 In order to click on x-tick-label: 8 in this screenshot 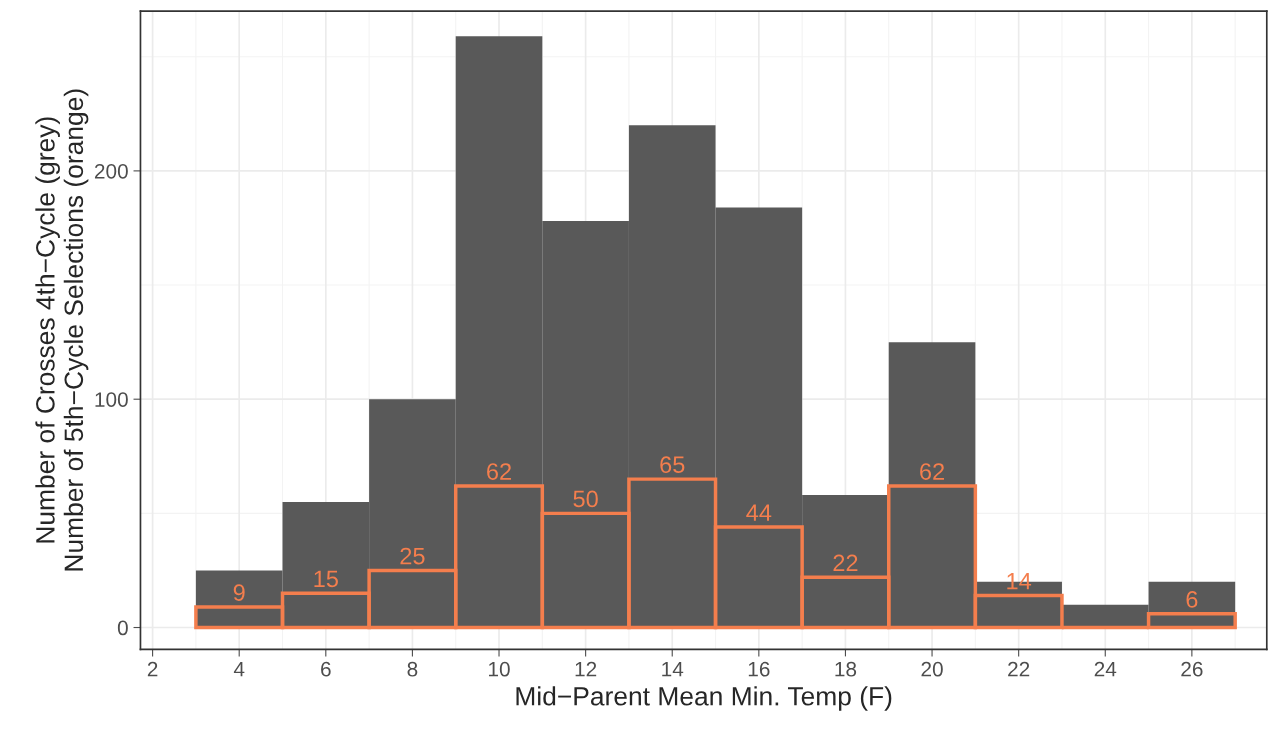, I will do `click(412, 669)`.